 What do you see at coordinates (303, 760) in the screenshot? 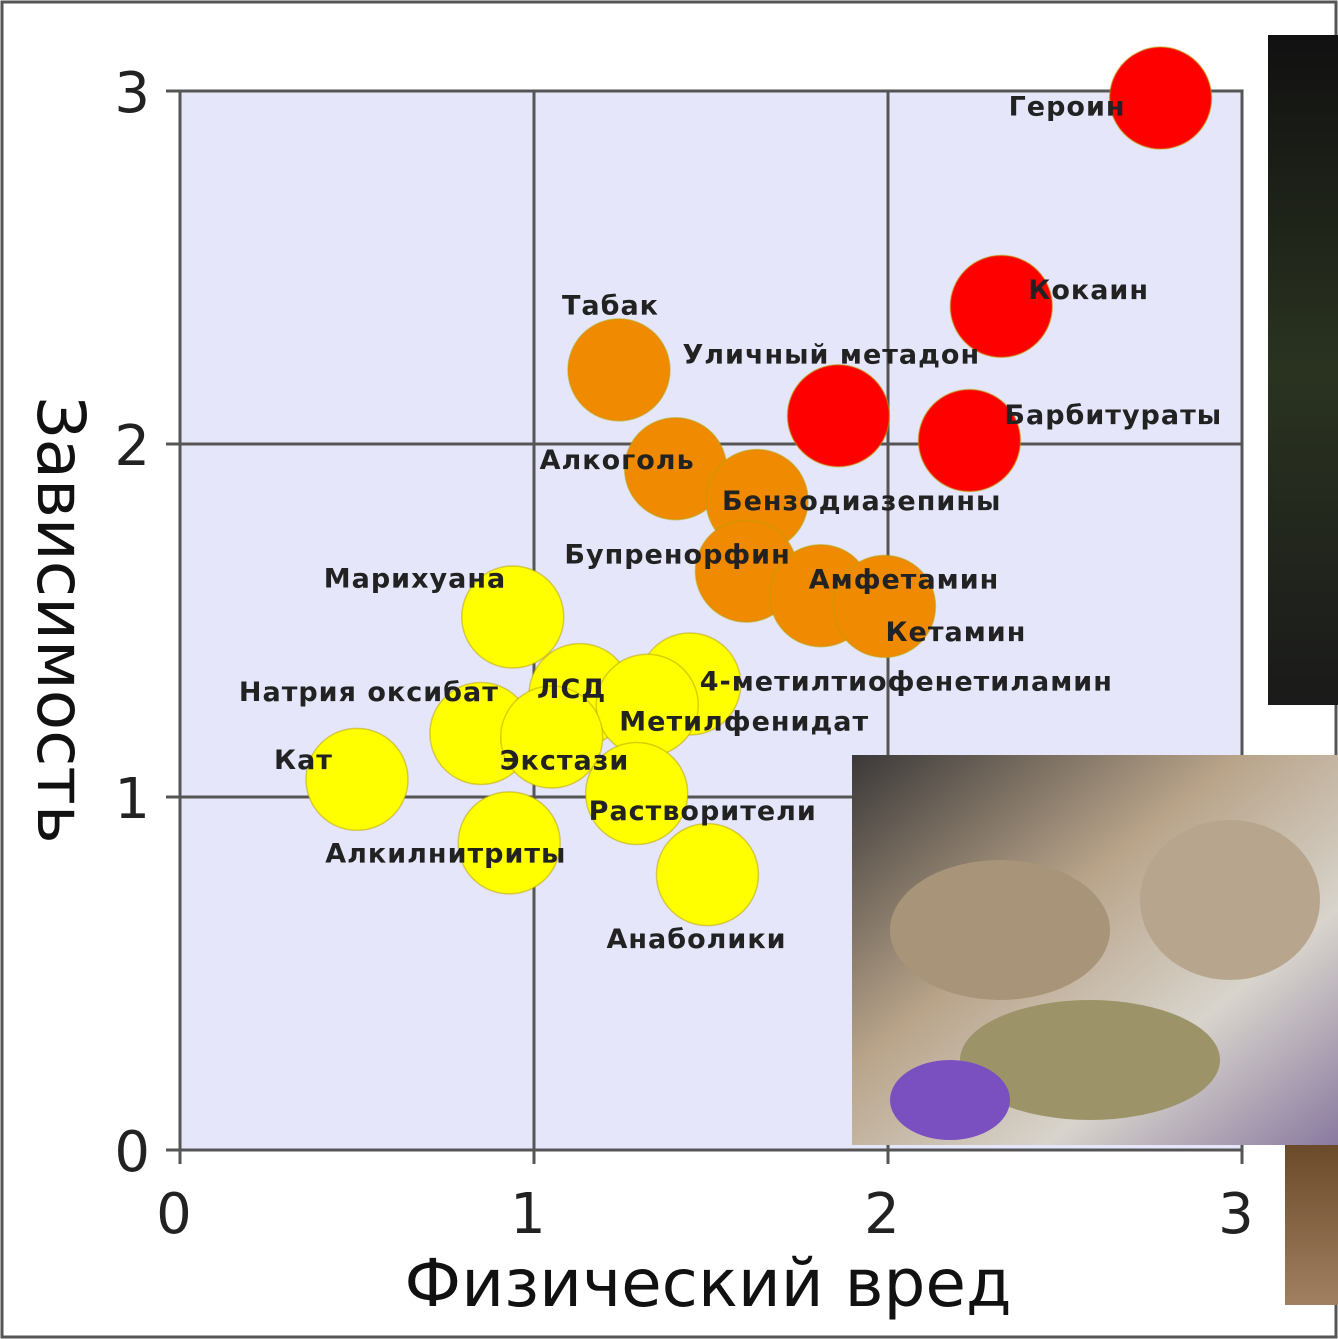
I see `point-label: Кат` at bounding box center [303, 760].